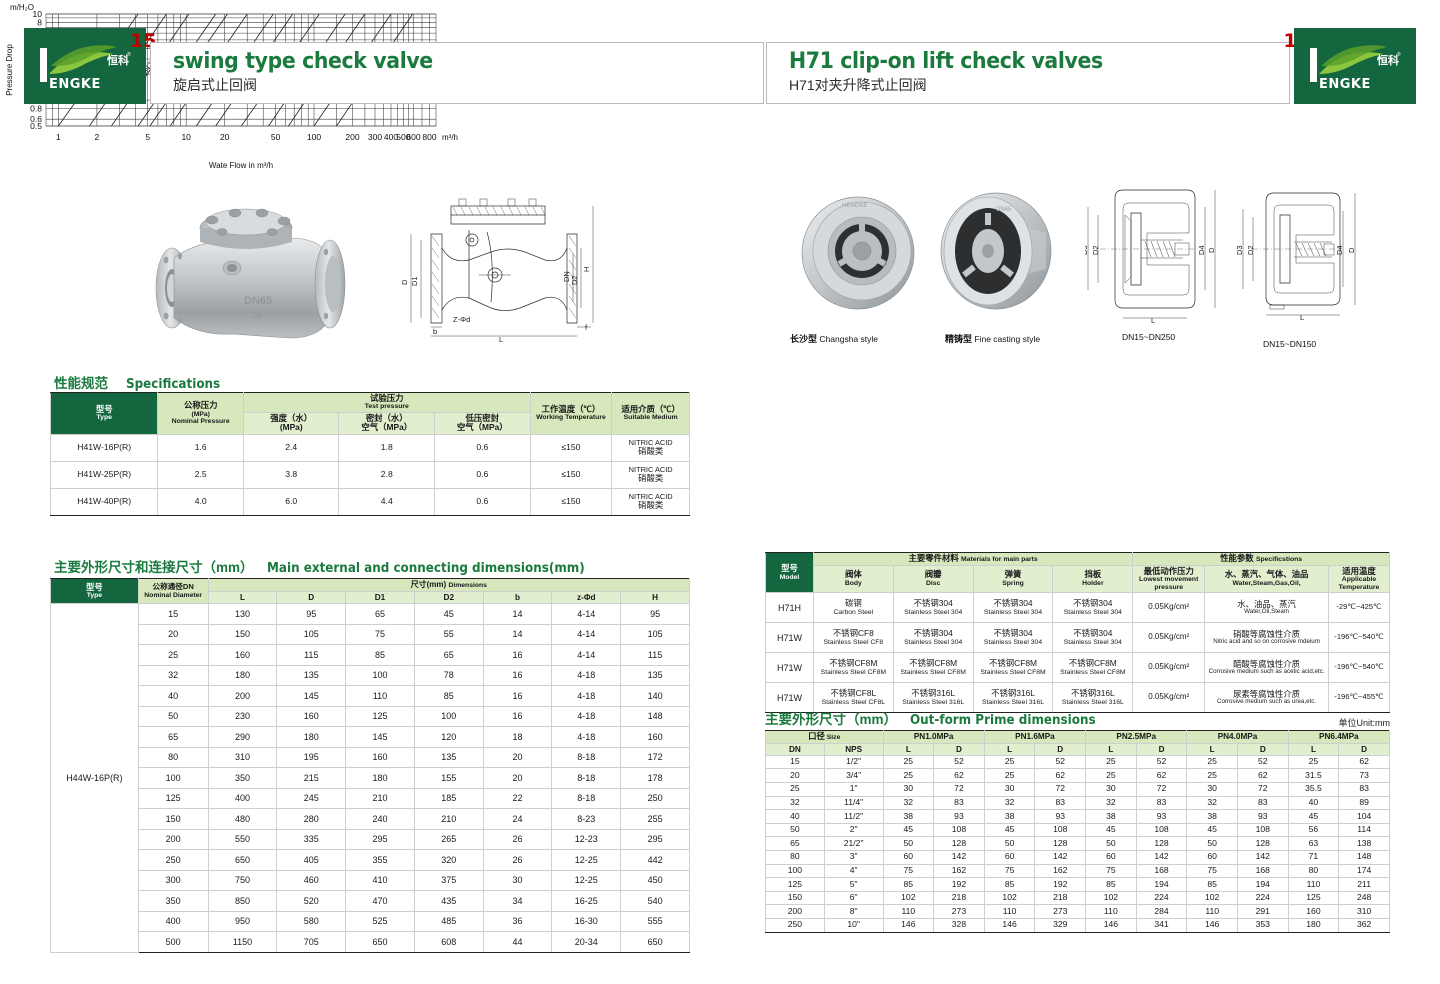 The height and width of the screenshot is (984, 1440). I want to click on dim-label-D: D, so click(1351, 250).